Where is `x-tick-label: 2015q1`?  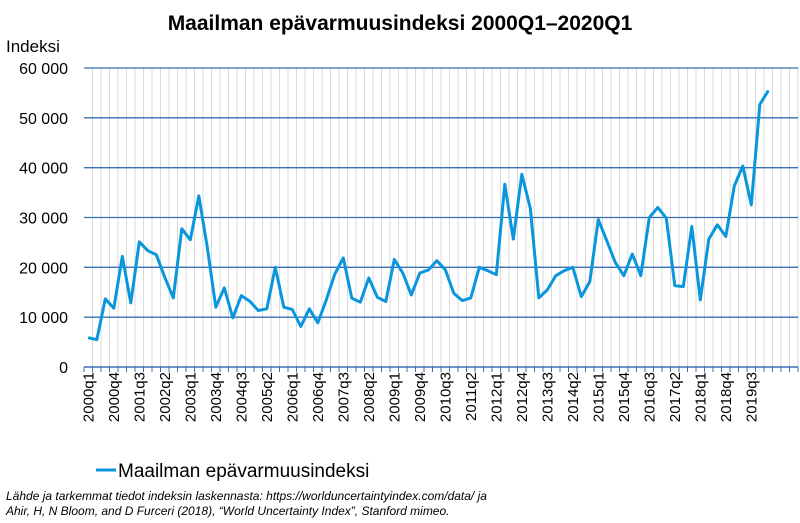 x-tick-label: 2015q1 is located at coordinates (598, 397).